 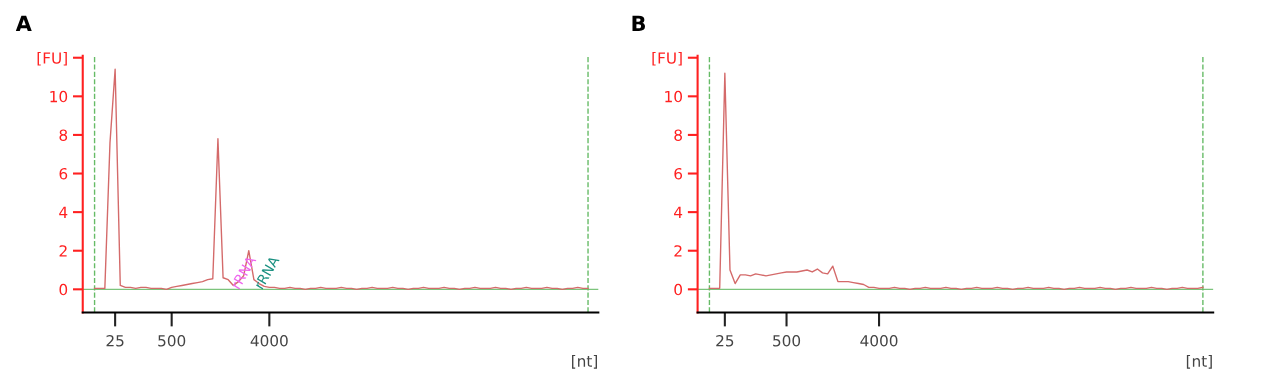 I want to click on chart-title: A, so click(x=23, y=23).